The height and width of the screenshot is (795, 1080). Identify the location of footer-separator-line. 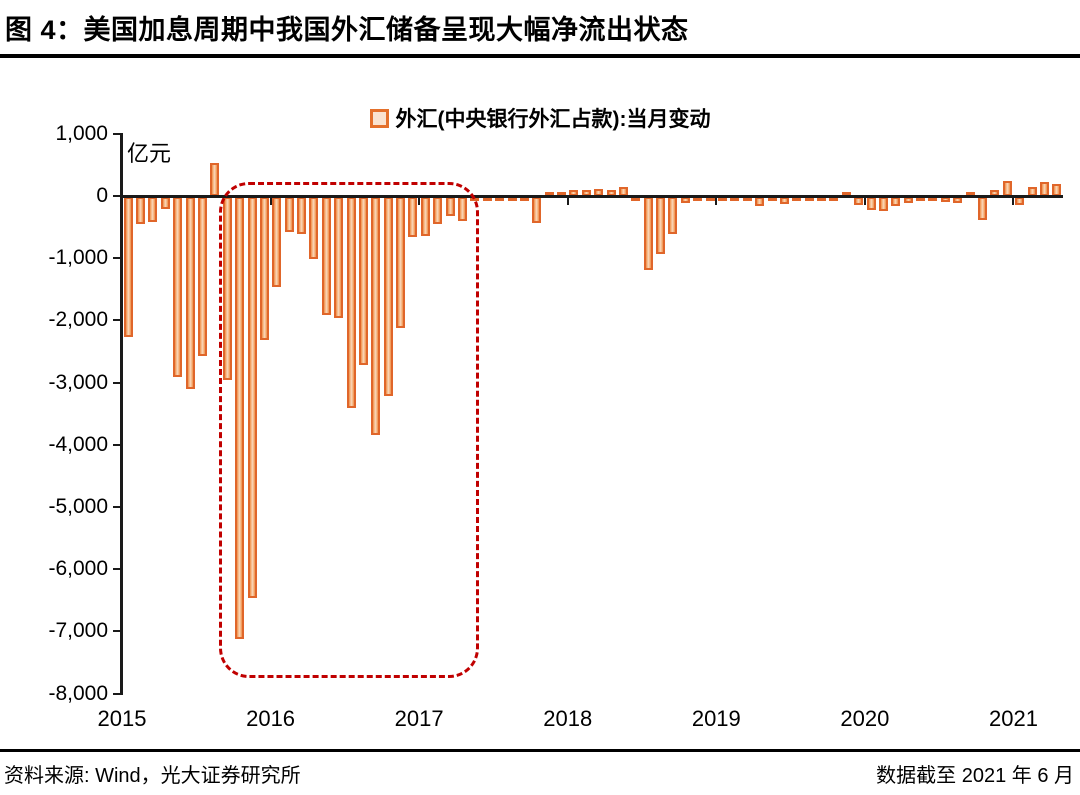
(540, 750).